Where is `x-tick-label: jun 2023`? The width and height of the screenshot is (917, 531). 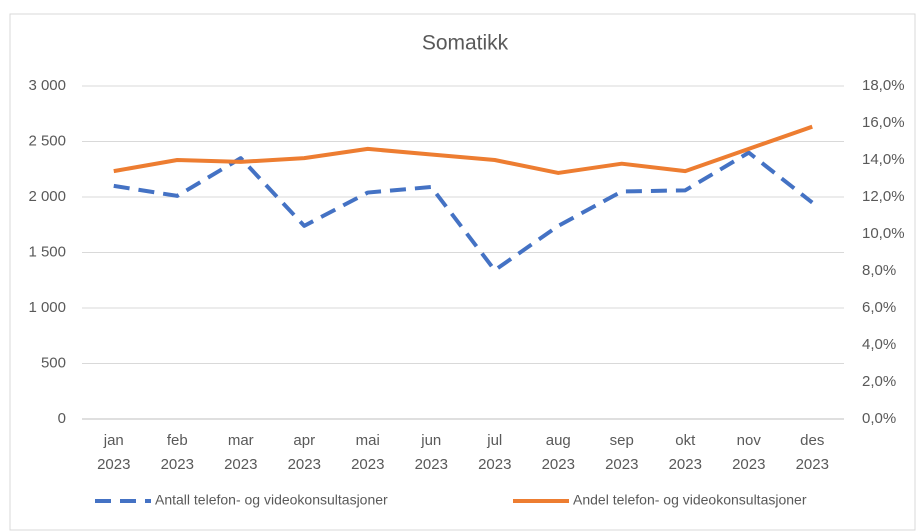
x-tick-label: jun 2023 is located at coordinates (431, 452).